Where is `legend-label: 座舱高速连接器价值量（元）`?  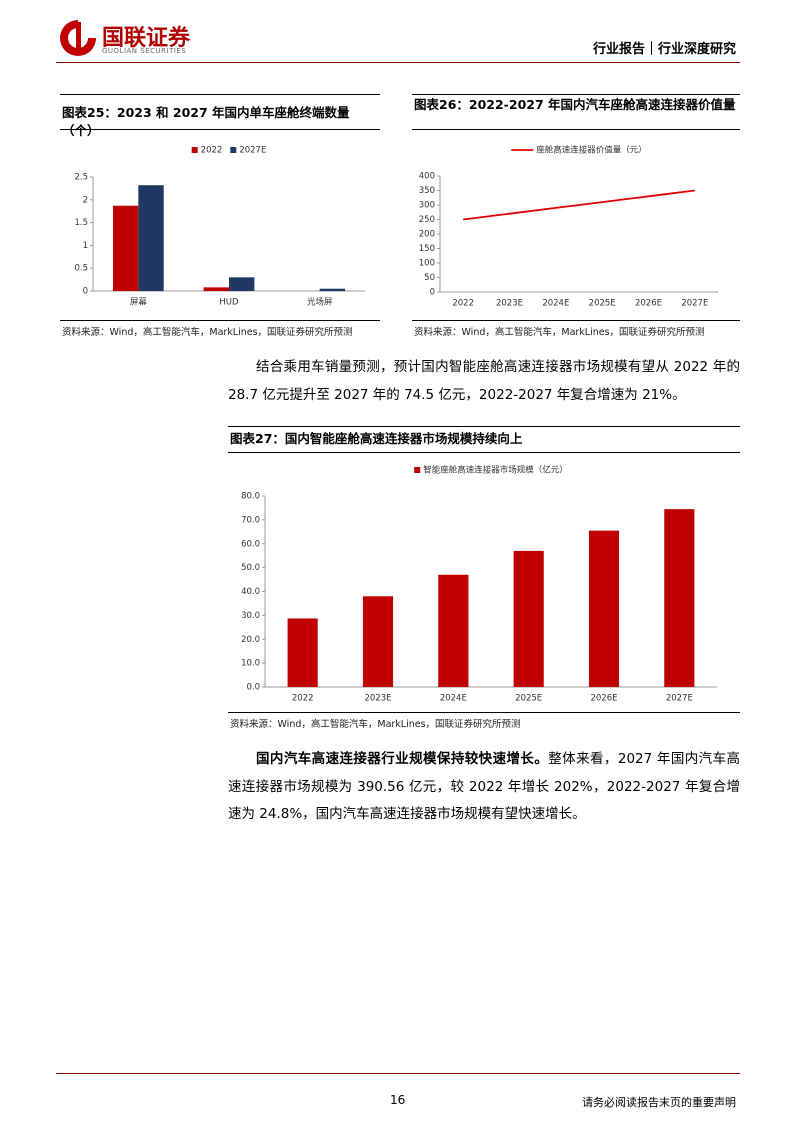
legend-label: 座舱高速连接器价值量（元） is located at coordinates (591, 150).